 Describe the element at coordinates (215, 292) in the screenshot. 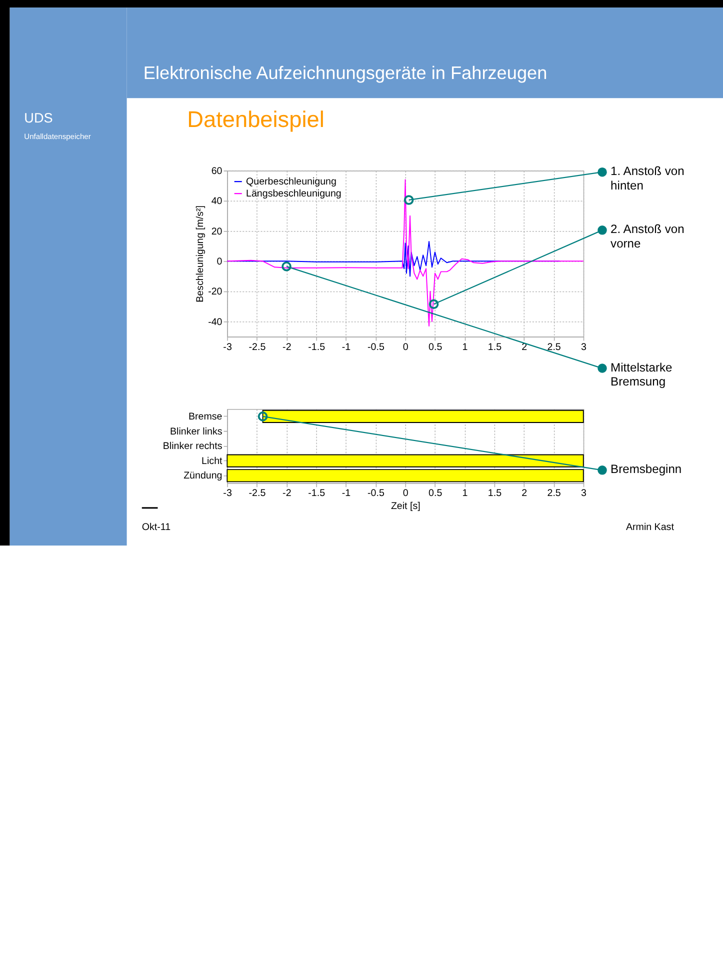

I see `y-tick-label: -20` at that location.